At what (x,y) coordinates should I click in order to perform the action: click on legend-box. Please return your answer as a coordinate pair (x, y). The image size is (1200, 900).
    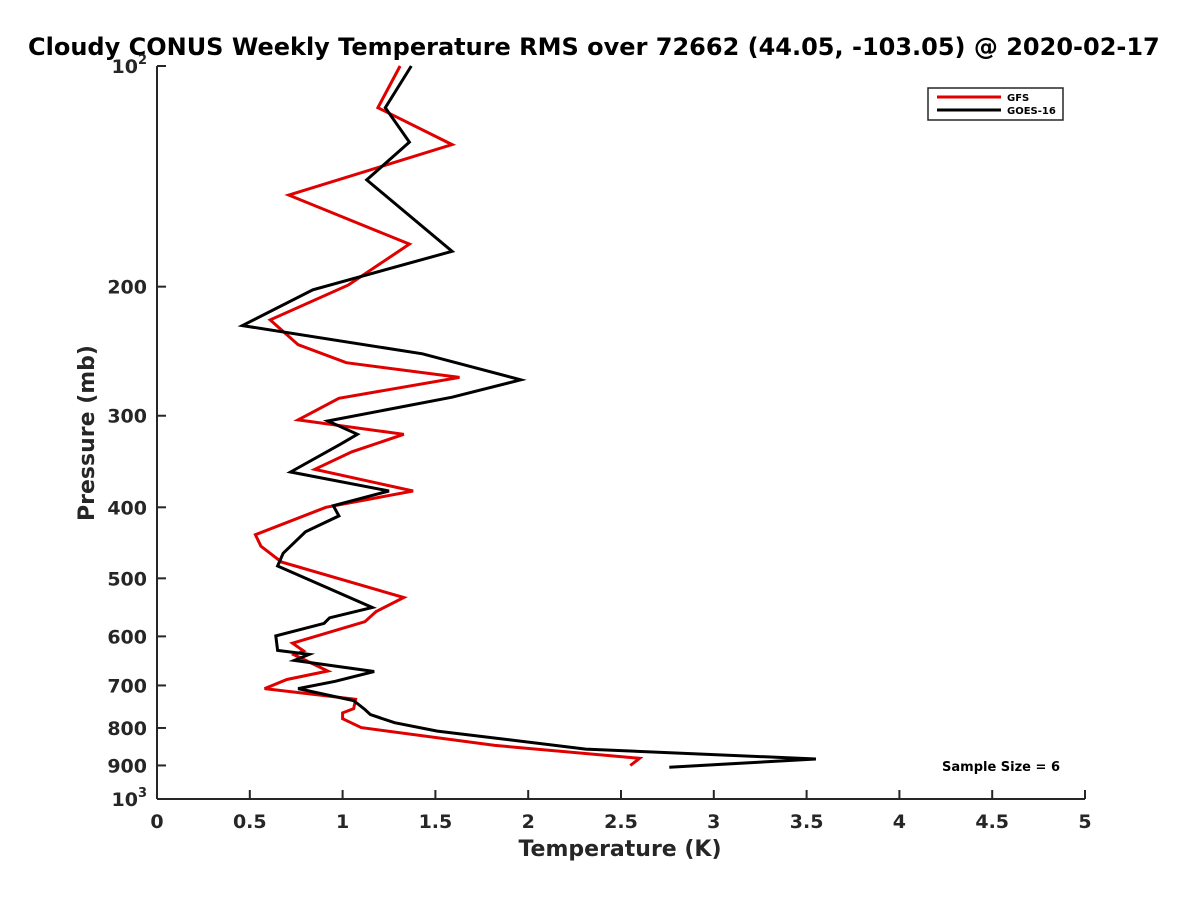
    Looking at the image, I should click on (995, 104).